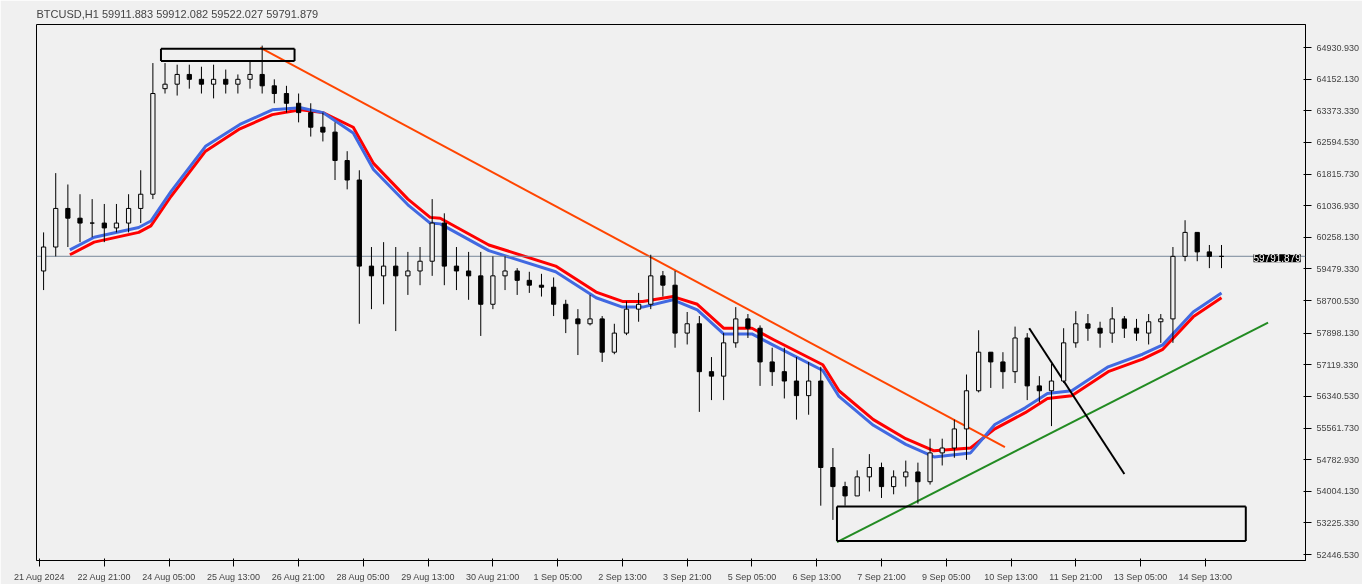  What do you see at coordinates (1140, 576) in the screenshot?
I see `x-tick-label: 13 Sep 05:00` at bounding box center [1140, 576].